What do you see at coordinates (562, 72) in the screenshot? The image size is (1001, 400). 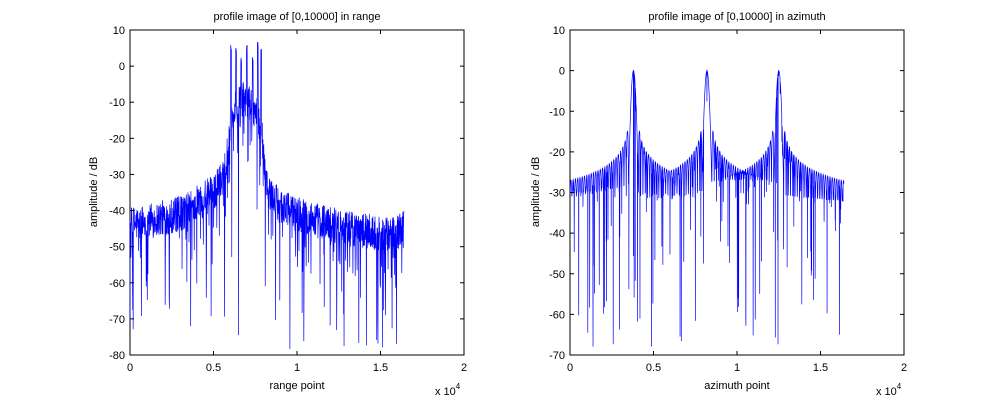 I see `az-ytick-label: 0` at bounding box center [562, 72].